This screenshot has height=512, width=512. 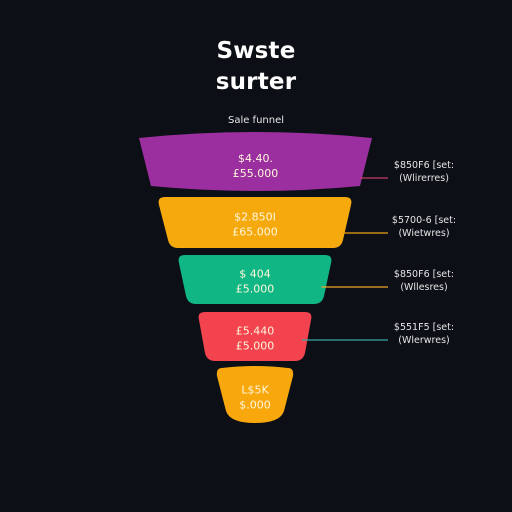 What do you see at coordinates (424, 274) in the screenshot?
I see `funnel-stage-3-annotation-line-1: $850F6 [set:` at bounding box center [424, 274].